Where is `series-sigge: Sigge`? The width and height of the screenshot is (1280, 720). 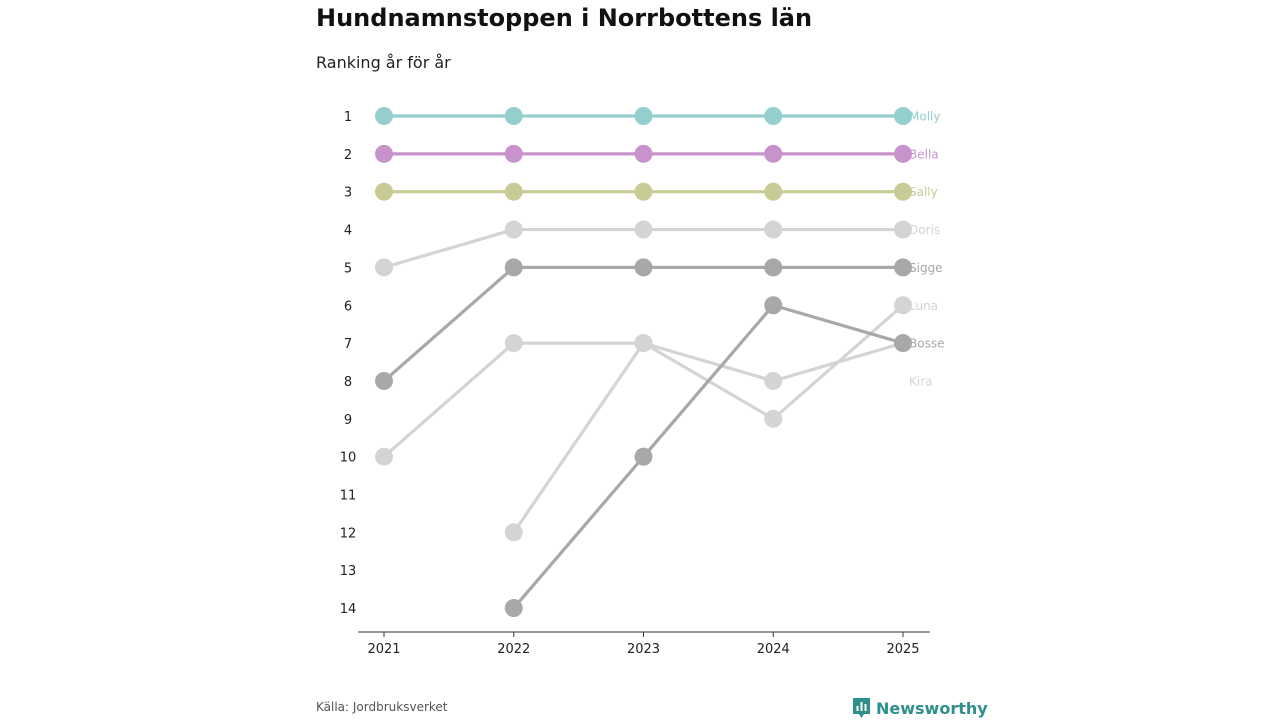
series-sigge: Sigge is located at coordinates (659, 324).